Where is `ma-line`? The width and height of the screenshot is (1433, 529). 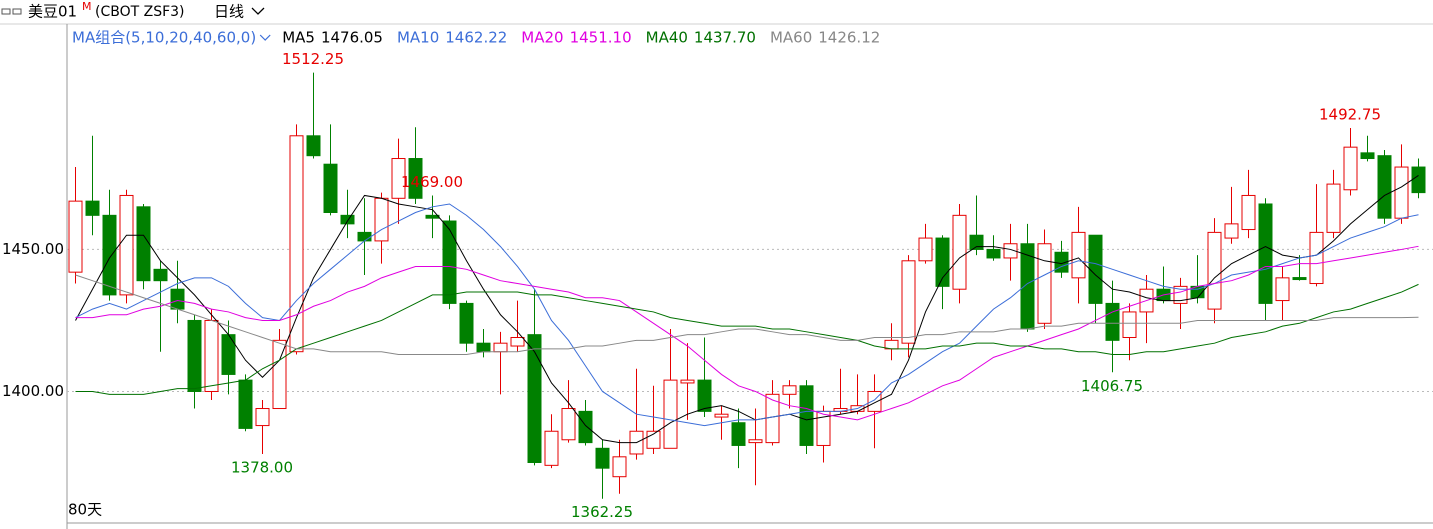 ma-line is located at coordinates (747, 315).